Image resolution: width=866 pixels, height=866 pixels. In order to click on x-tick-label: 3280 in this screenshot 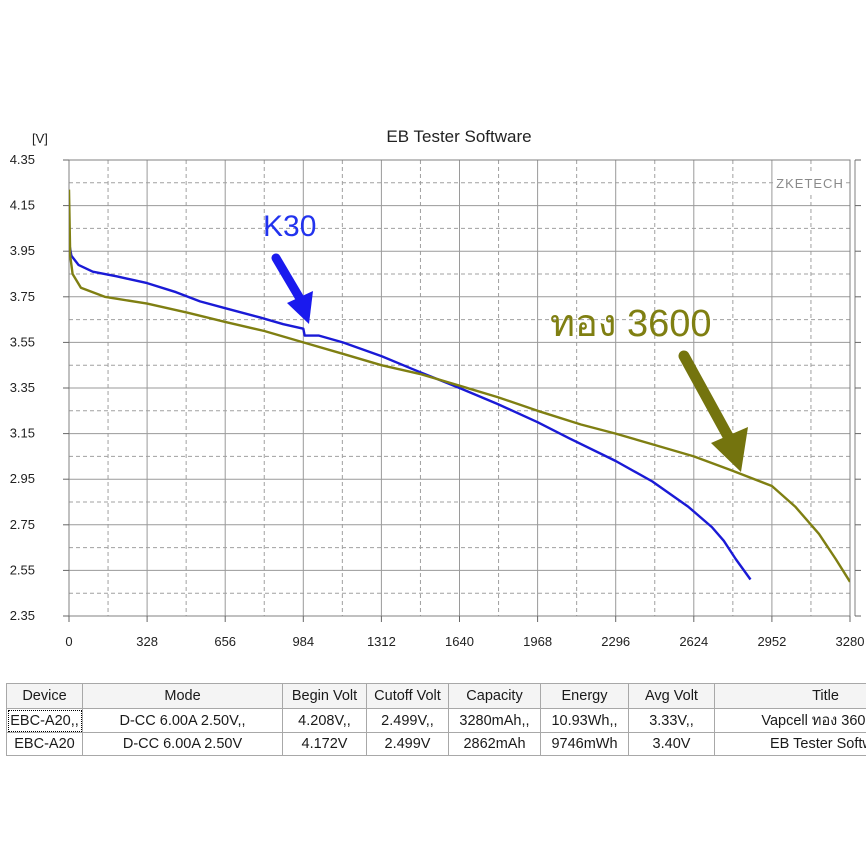, I will do `click(850, 641)`.